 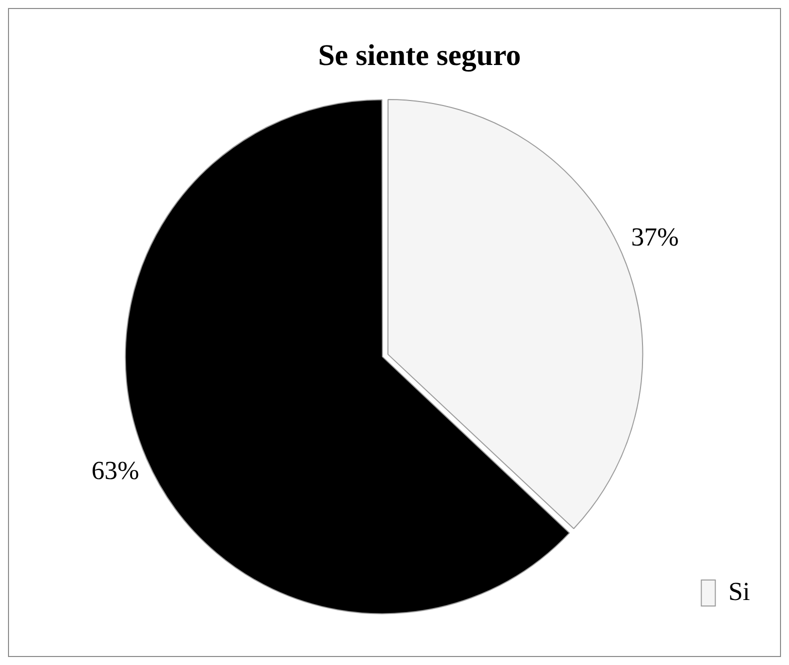 What do you see at coordinates (116, 471) in the screenshot?
I see `data-label: 63%` at bounding box center [116, 471].